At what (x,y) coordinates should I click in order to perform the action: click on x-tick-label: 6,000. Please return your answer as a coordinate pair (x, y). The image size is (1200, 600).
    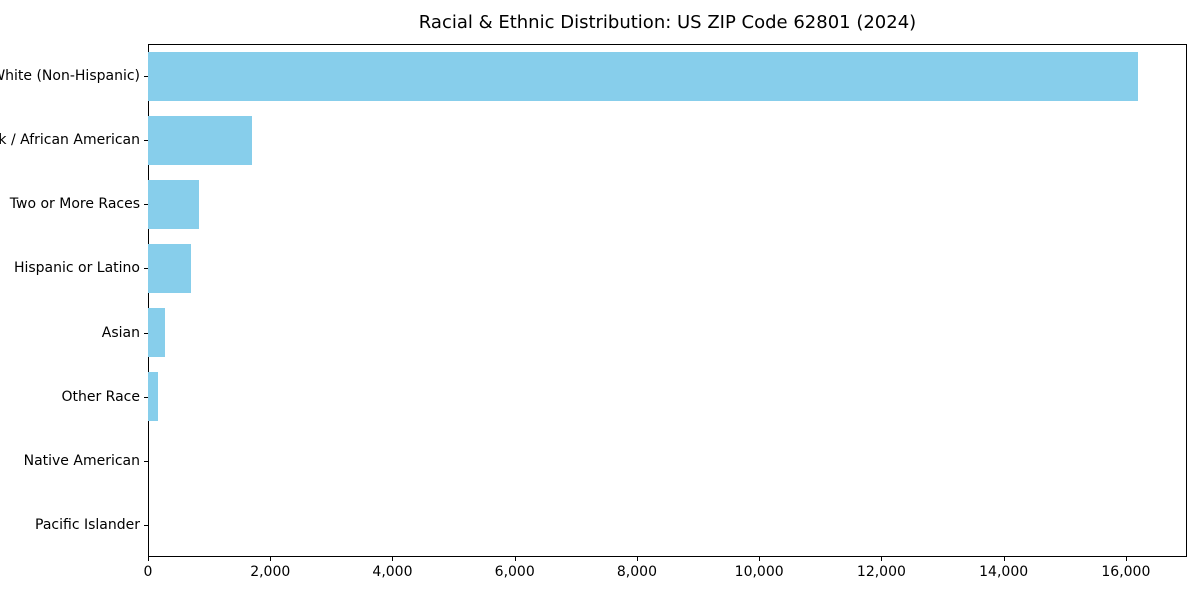
    Looking at the image, I should click on (514, 572).